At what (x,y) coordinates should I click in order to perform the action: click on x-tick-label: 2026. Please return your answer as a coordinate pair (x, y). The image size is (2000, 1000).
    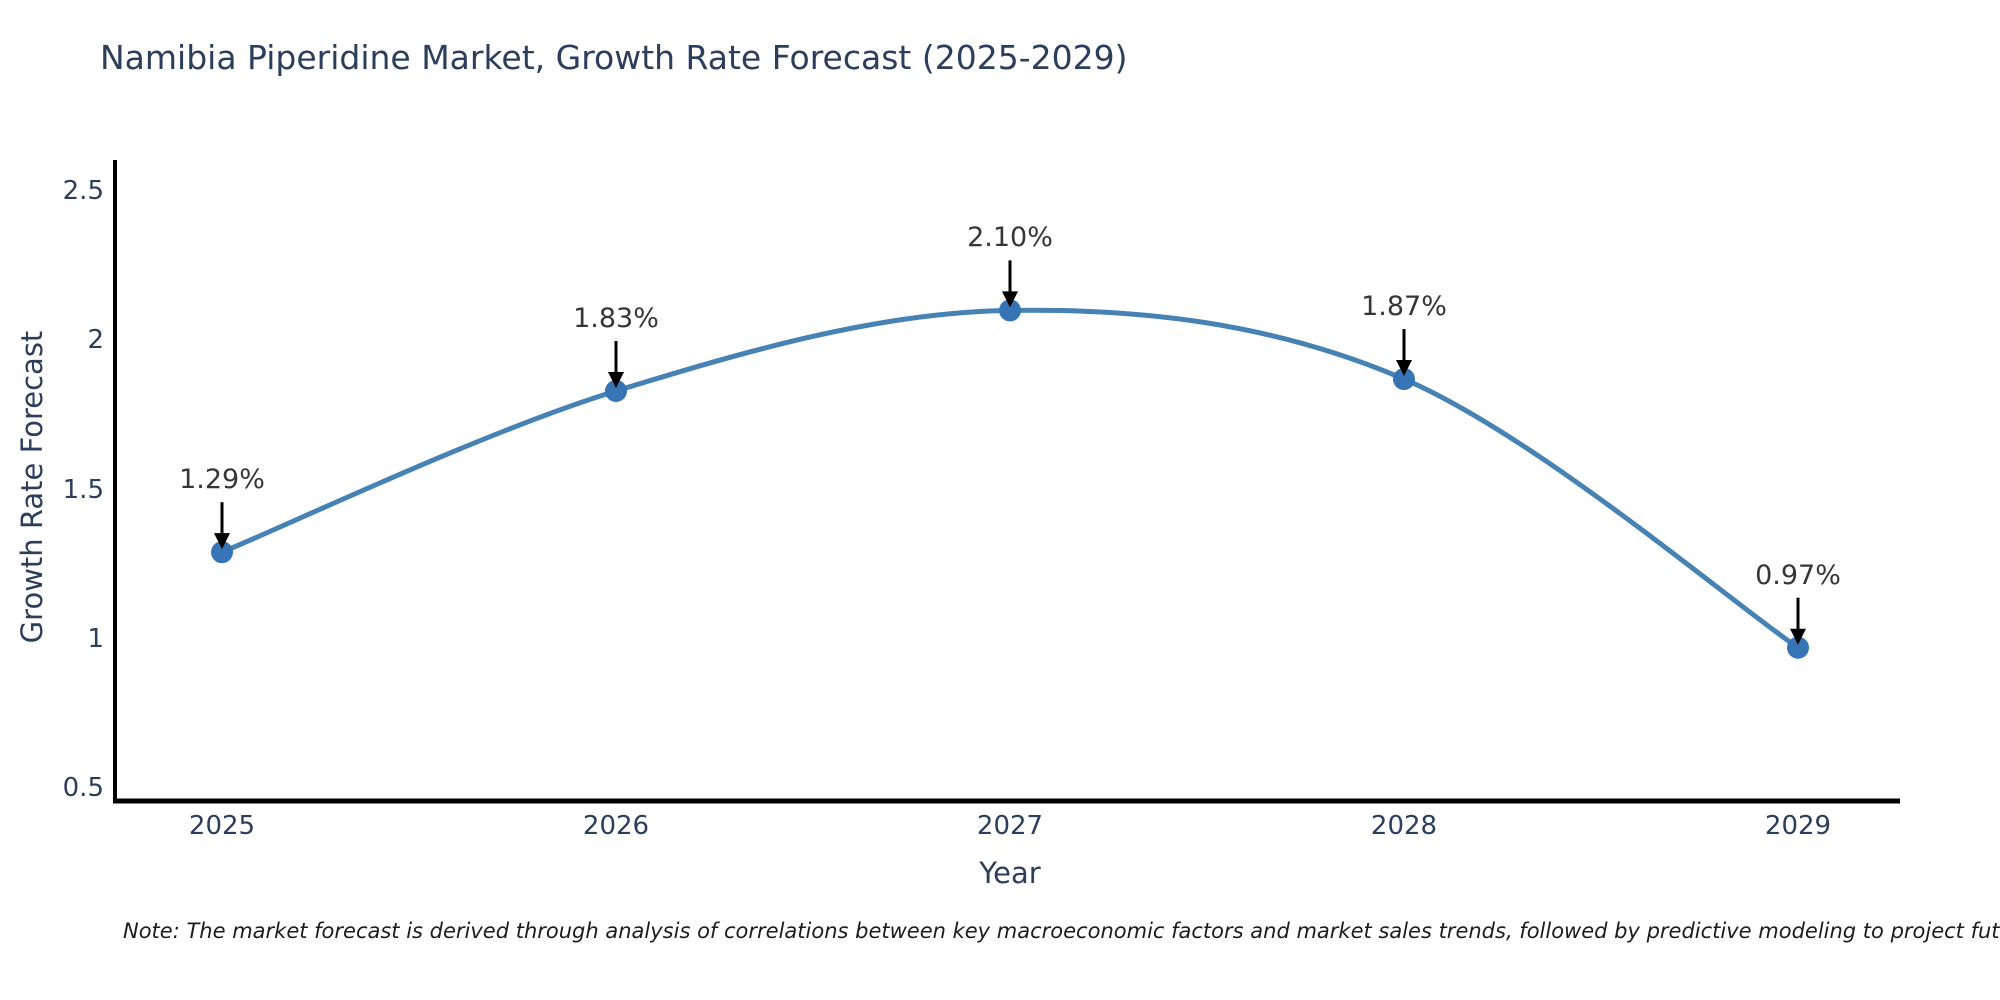
    Looking at the image, I should click on (616, 826).